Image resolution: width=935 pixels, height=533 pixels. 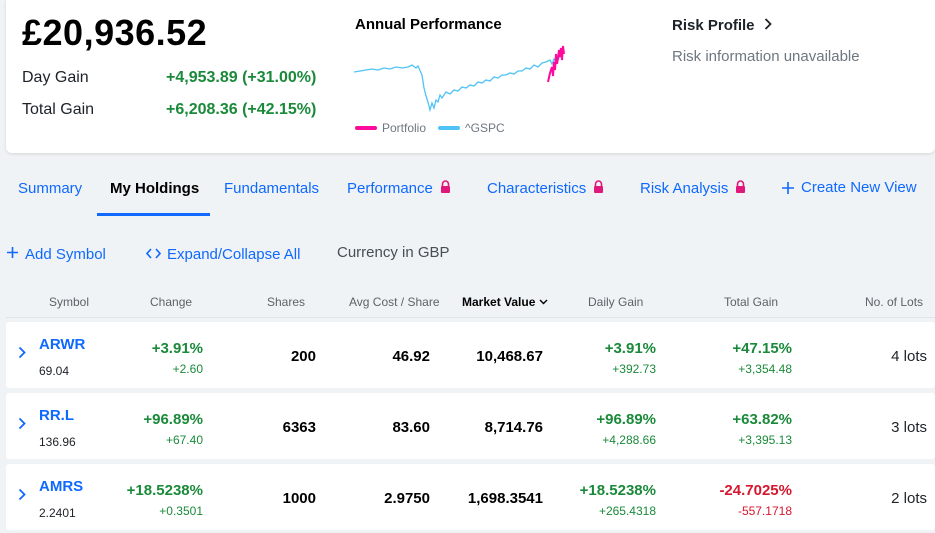 What do you see at coordinates (909, 356) in the screenshot?
I see `holding-lots: 4 lots` at bounding box center [909, 356].